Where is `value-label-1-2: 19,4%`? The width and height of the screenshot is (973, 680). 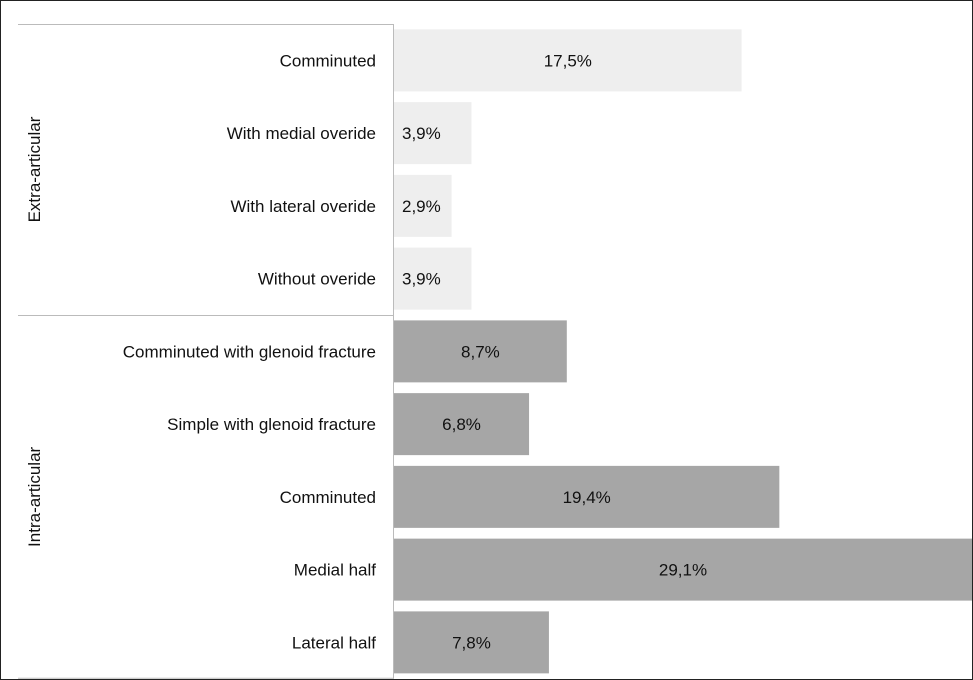 value-label-1-2: 19,4% is located at coordinates (587, 497).